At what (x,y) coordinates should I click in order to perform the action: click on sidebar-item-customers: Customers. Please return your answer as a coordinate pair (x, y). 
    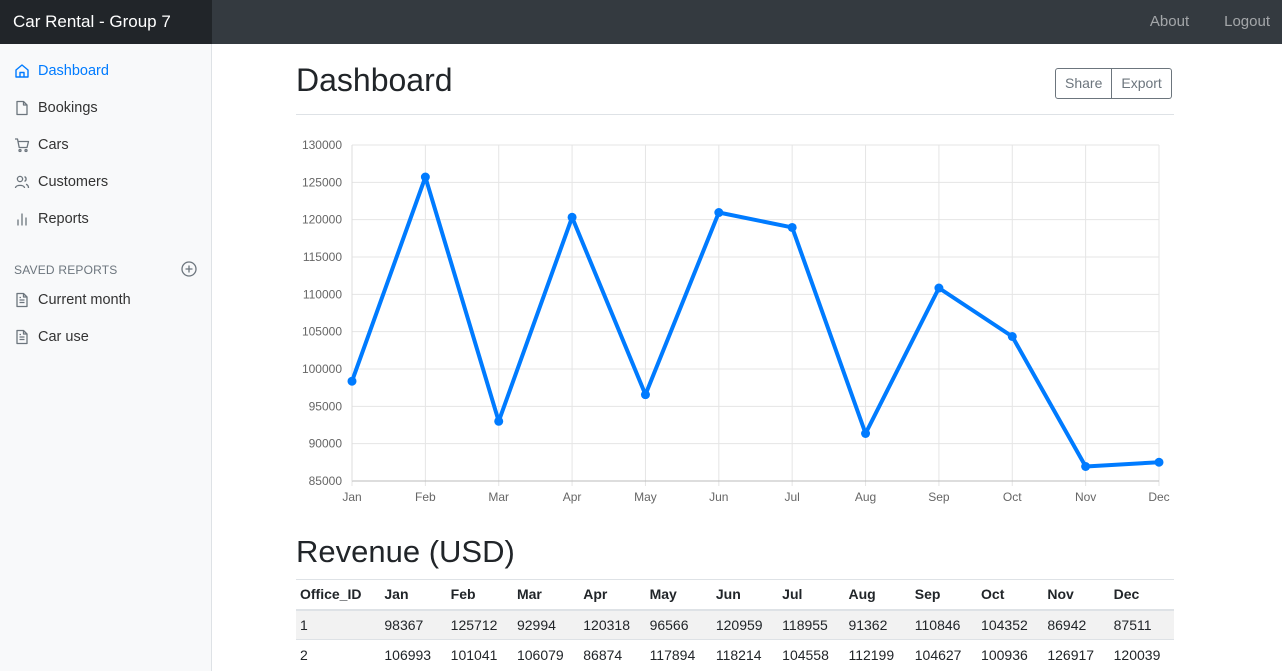
    Looking at the image, I should click on (54, 182).